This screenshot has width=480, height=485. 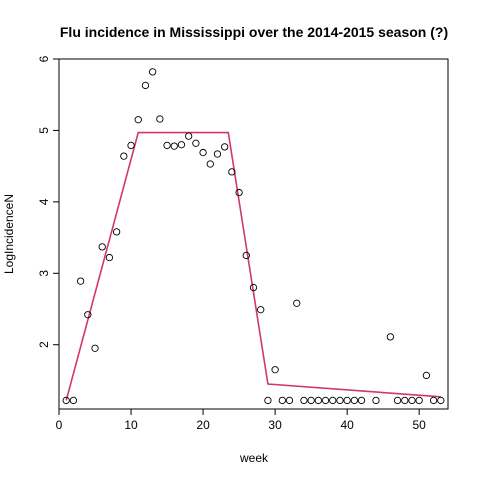 What do you see at coordinates (44, 130) in the screenshot?
I see `y-tick-label: 5` at bounding box center [44, 130].